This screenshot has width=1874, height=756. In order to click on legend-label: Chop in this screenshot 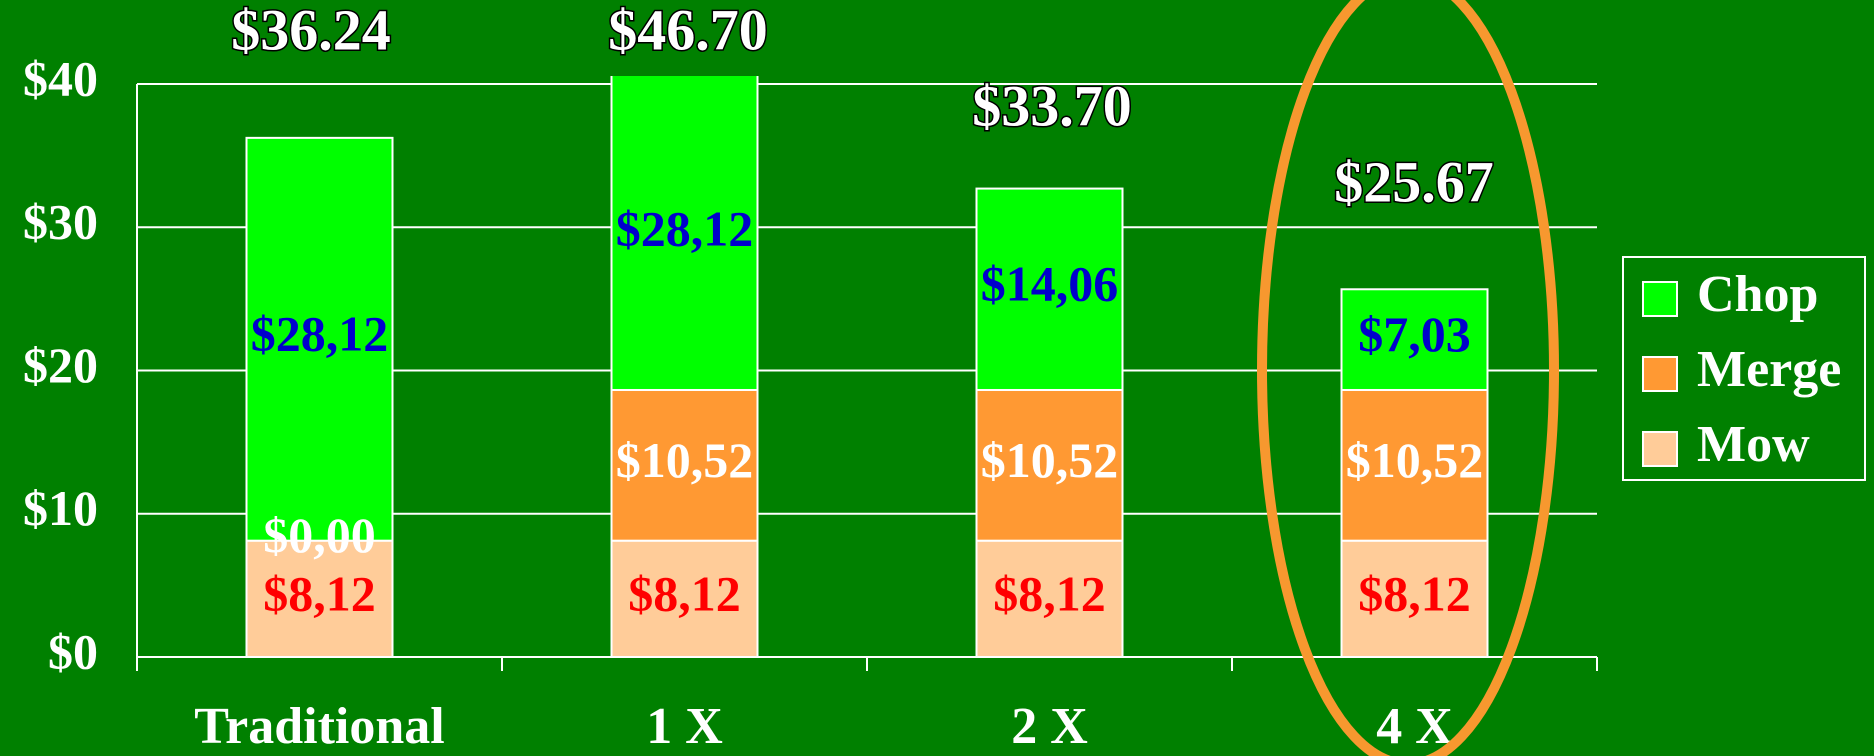, I will do `click(1757, 294)`.